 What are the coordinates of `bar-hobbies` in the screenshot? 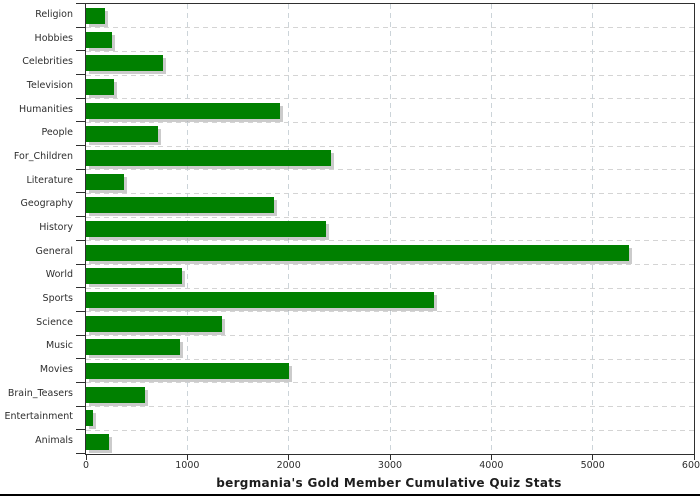 It's located at (99, 39).